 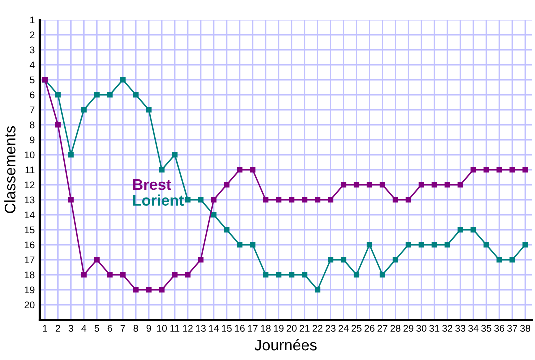 I want to click on x-tick-label: 28, so click(x=395, y=328).